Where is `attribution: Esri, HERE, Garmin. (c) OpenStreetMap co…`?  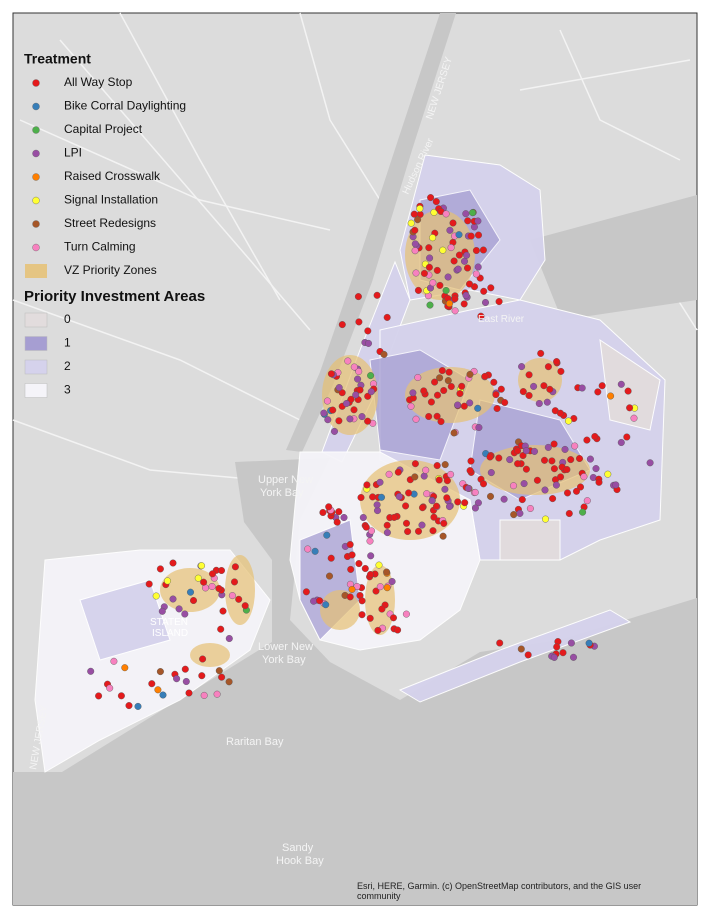
attribution: Esri, HERE, Garmin. (c) OpenStreetMap co… is located at coordinates (499, 891).